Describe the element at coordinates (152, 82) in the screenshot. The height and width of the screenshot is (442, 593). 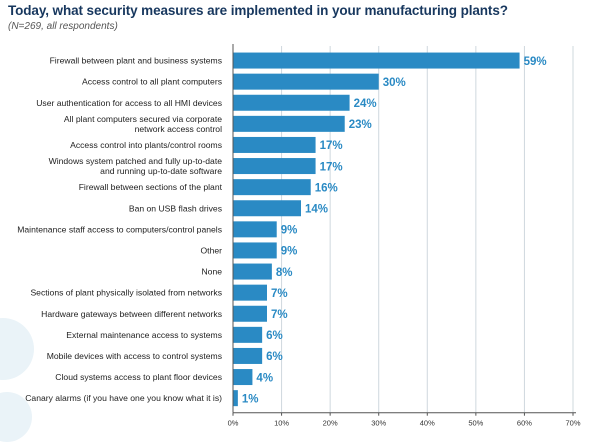
I see `category-label: Access control to all plant computers` at that location.